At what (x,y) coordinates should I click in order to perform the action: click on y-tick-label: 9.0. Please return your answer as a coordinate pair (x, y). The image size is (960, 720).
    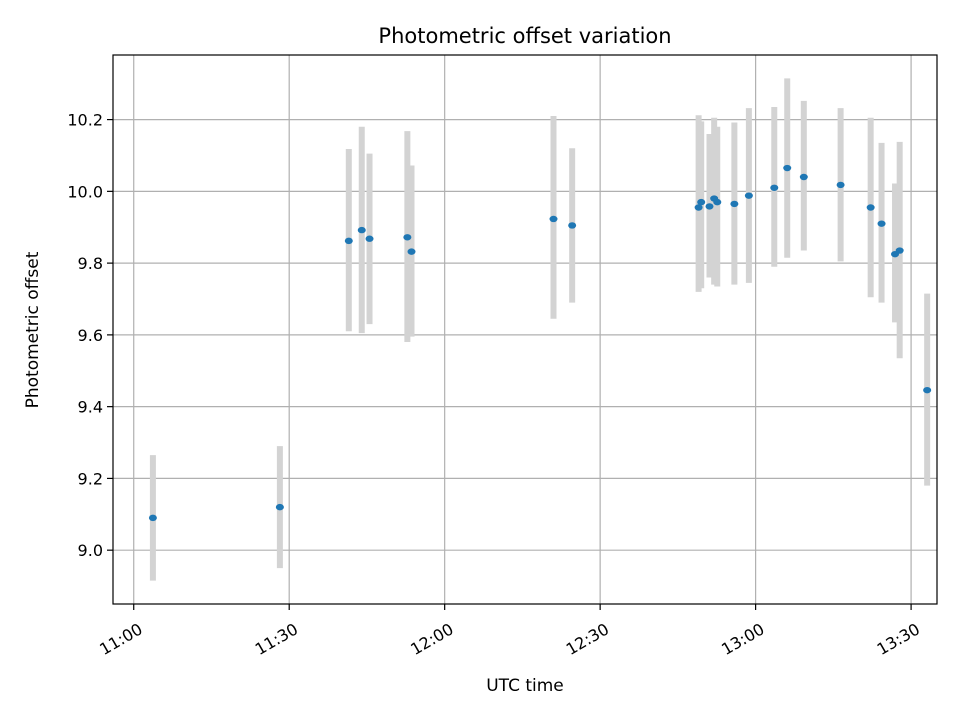
    Looking at the image, I should click on (90, 550).